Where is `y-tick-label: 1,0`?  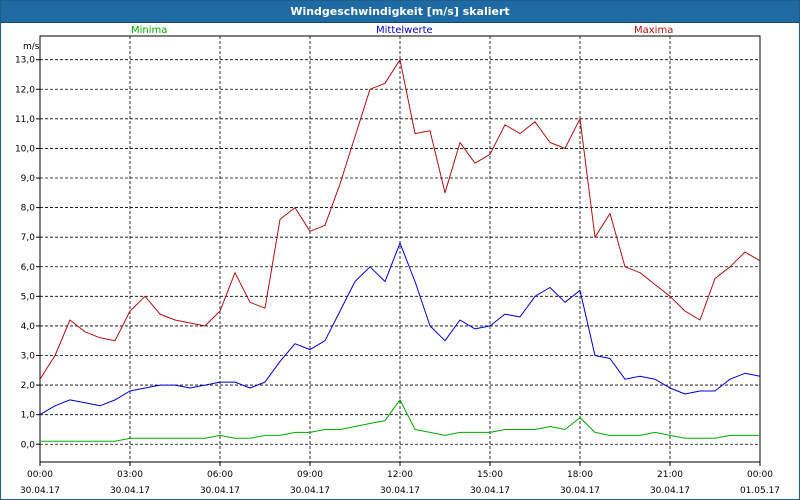 y-tick-label: 1,0 is located at coordinates (28, 416).